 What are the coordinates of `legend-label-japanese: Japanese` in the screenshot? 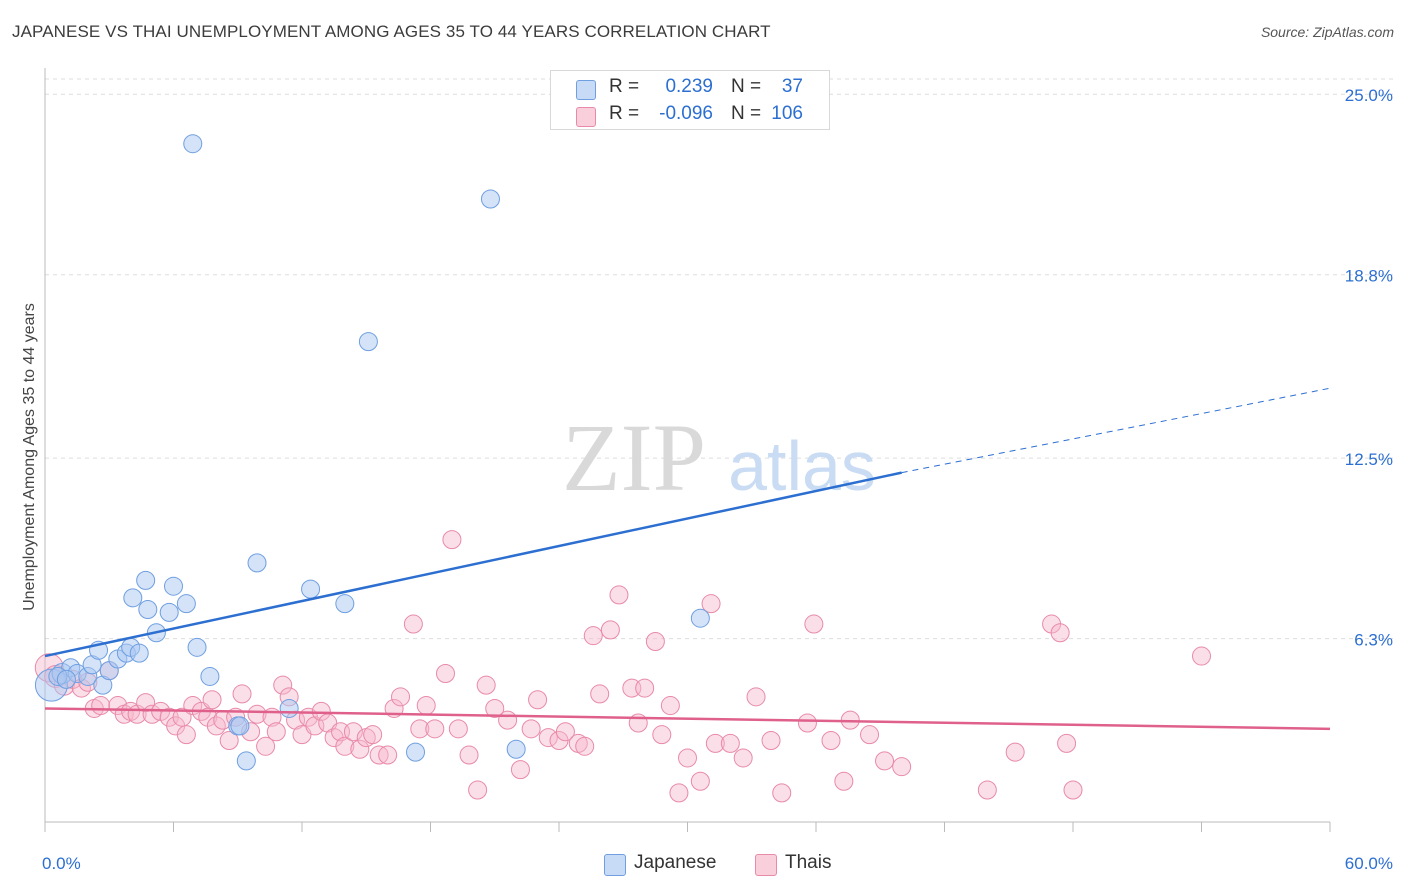 It's located at (675, 862).